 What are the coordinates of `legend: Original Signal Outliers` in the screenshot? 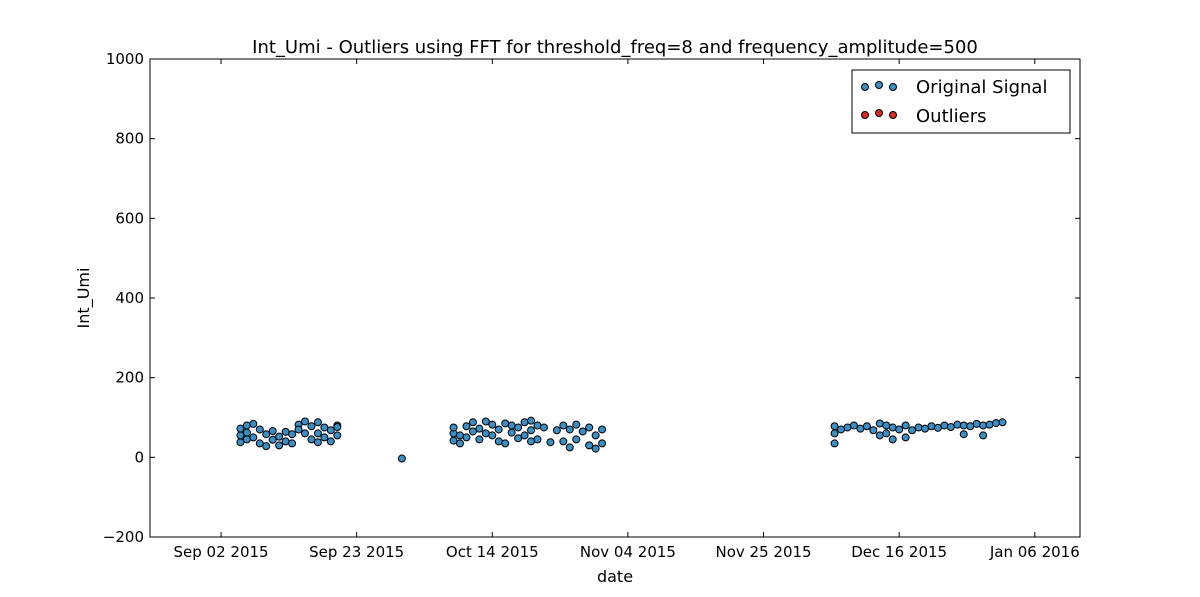 It's located at (961, 101).